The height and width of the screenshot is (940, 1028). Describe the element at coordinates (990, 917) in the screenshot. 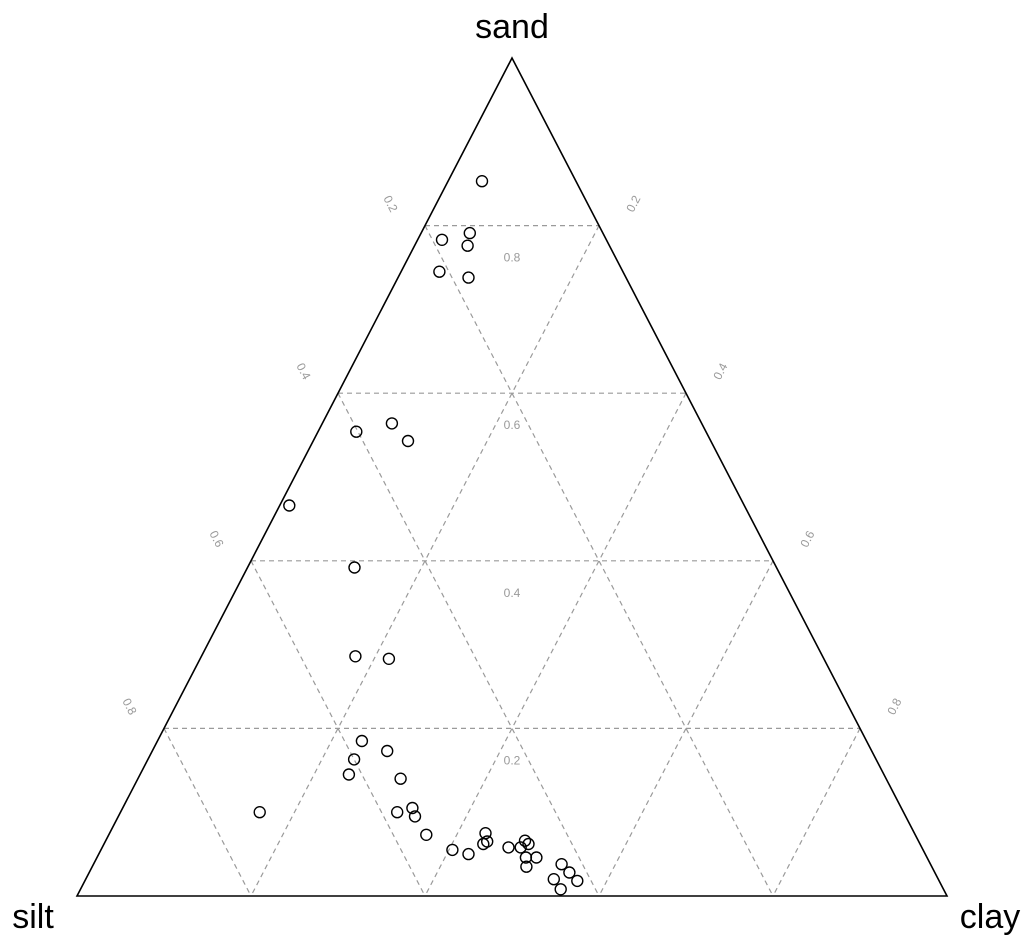

I see `axis-label-clay: clay` at that location.